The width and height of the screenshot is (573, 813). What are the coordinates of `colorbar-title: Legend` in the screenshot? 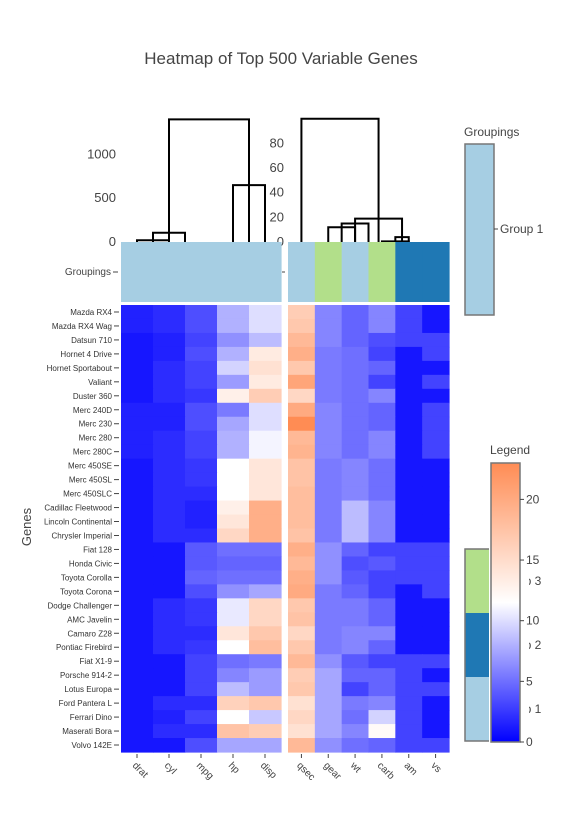 It's located at (510, 450).